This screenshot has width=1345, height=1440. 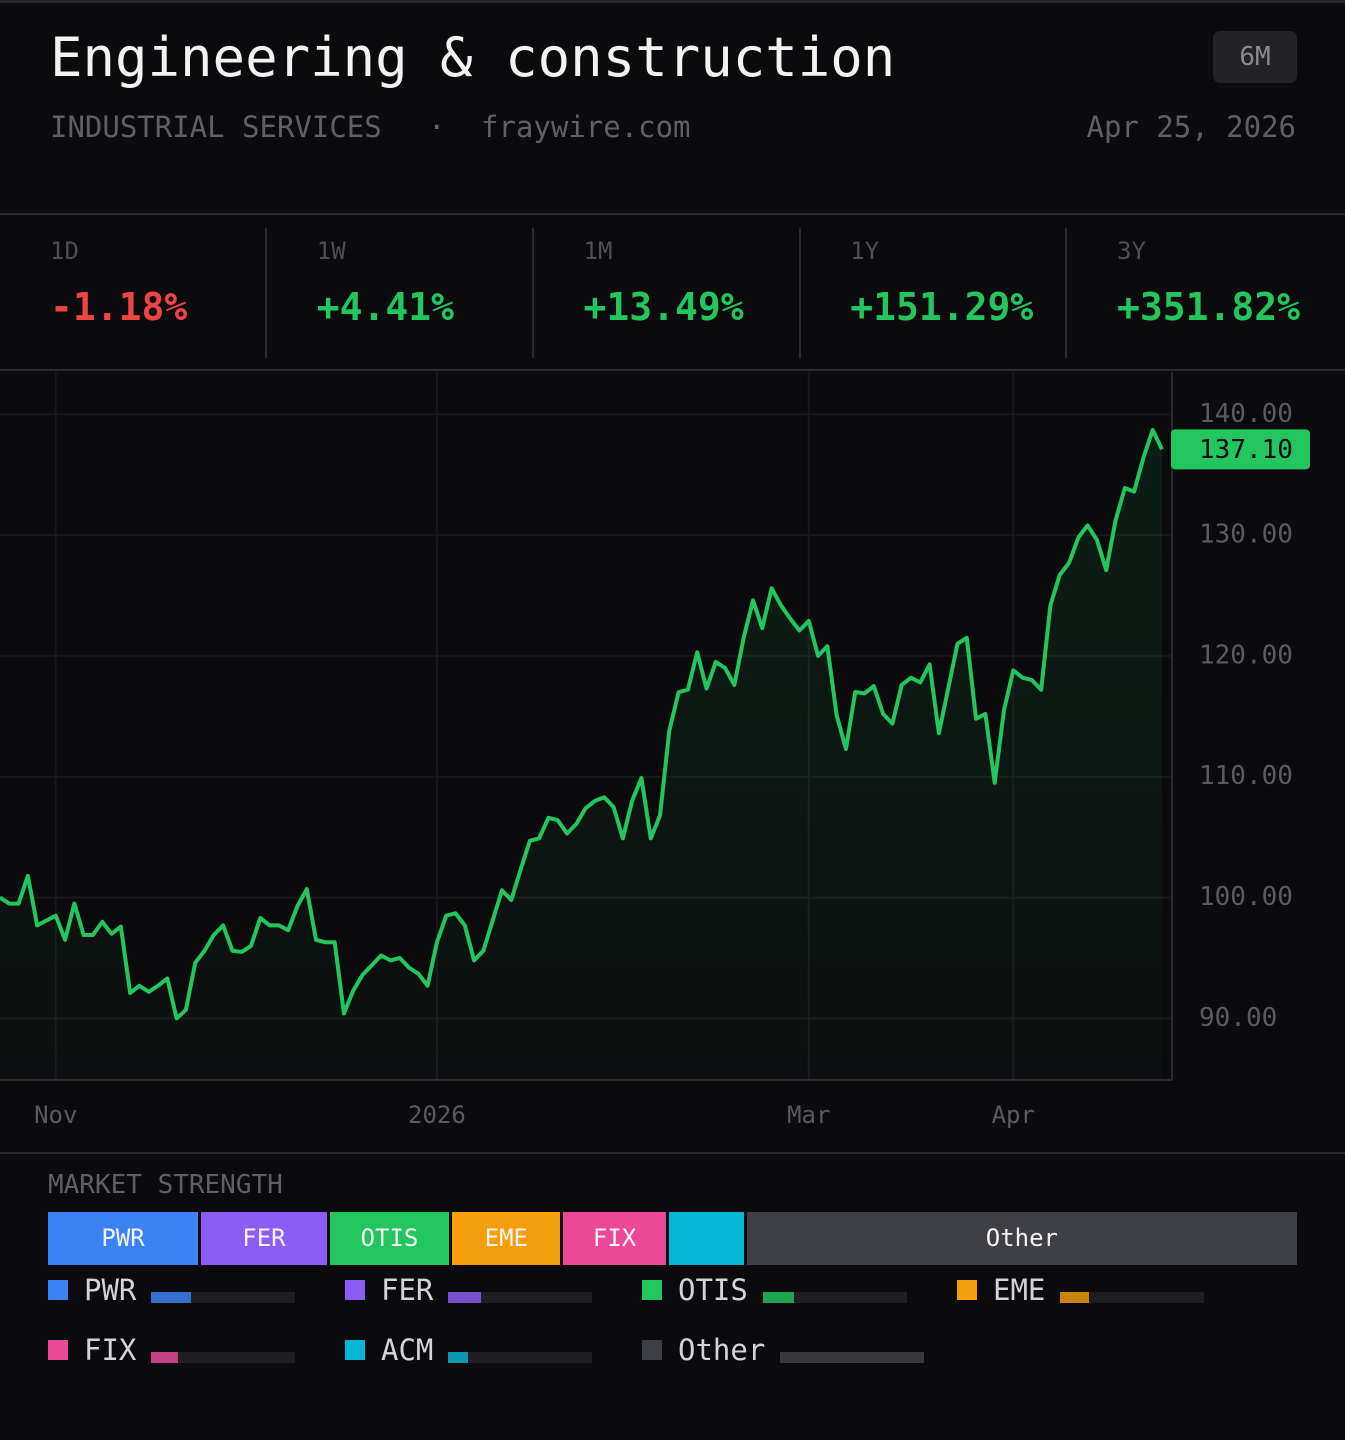 I want to click on x-tick-label: 2026, so click(x=437, y=1115).